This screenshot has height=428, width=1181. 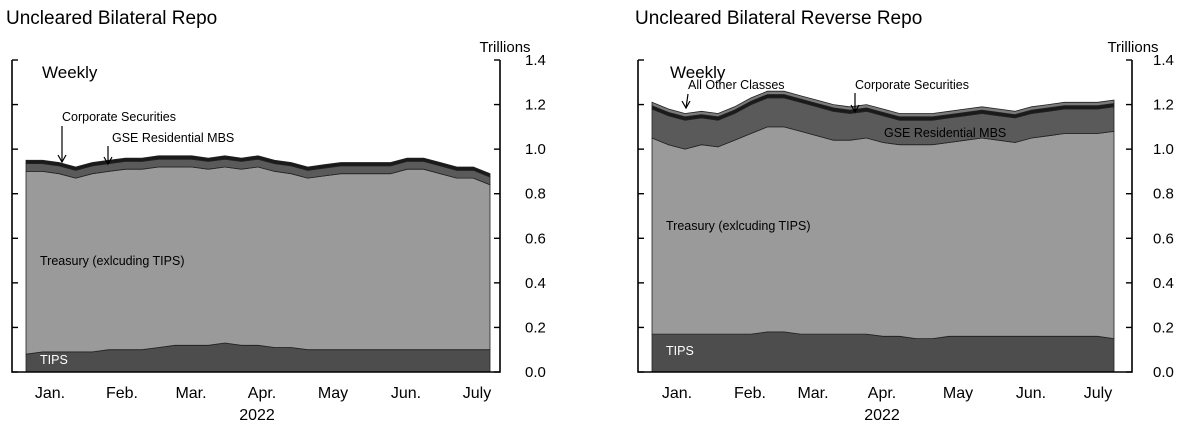 I want to click on area-series-tips, so click(x=883, y=352).